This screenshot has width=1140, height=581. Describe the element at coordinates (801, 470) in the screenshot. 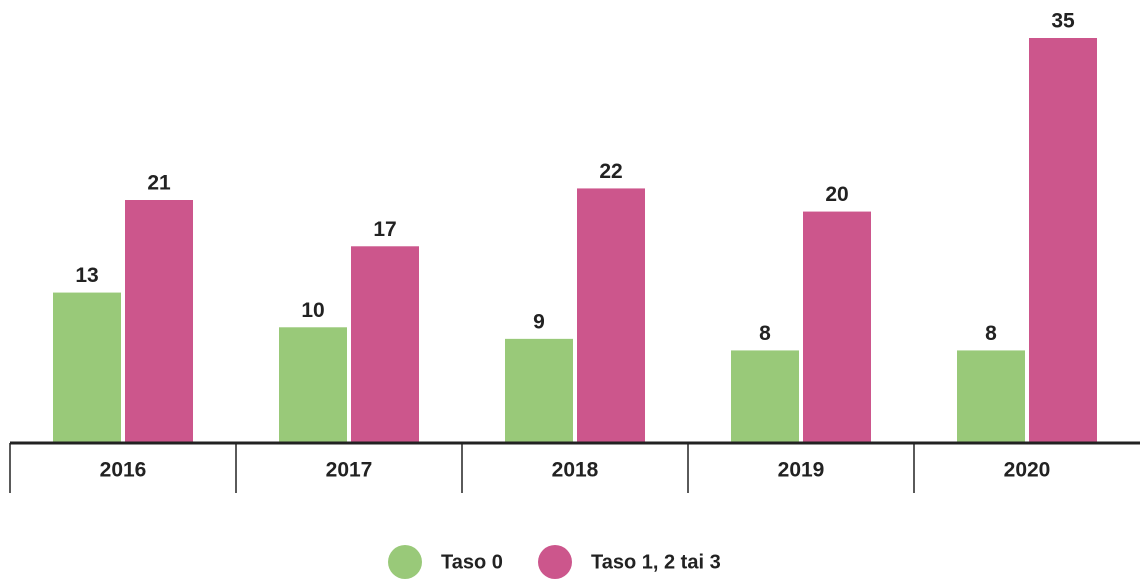

I see `x-tick-label: 2019` at that location.